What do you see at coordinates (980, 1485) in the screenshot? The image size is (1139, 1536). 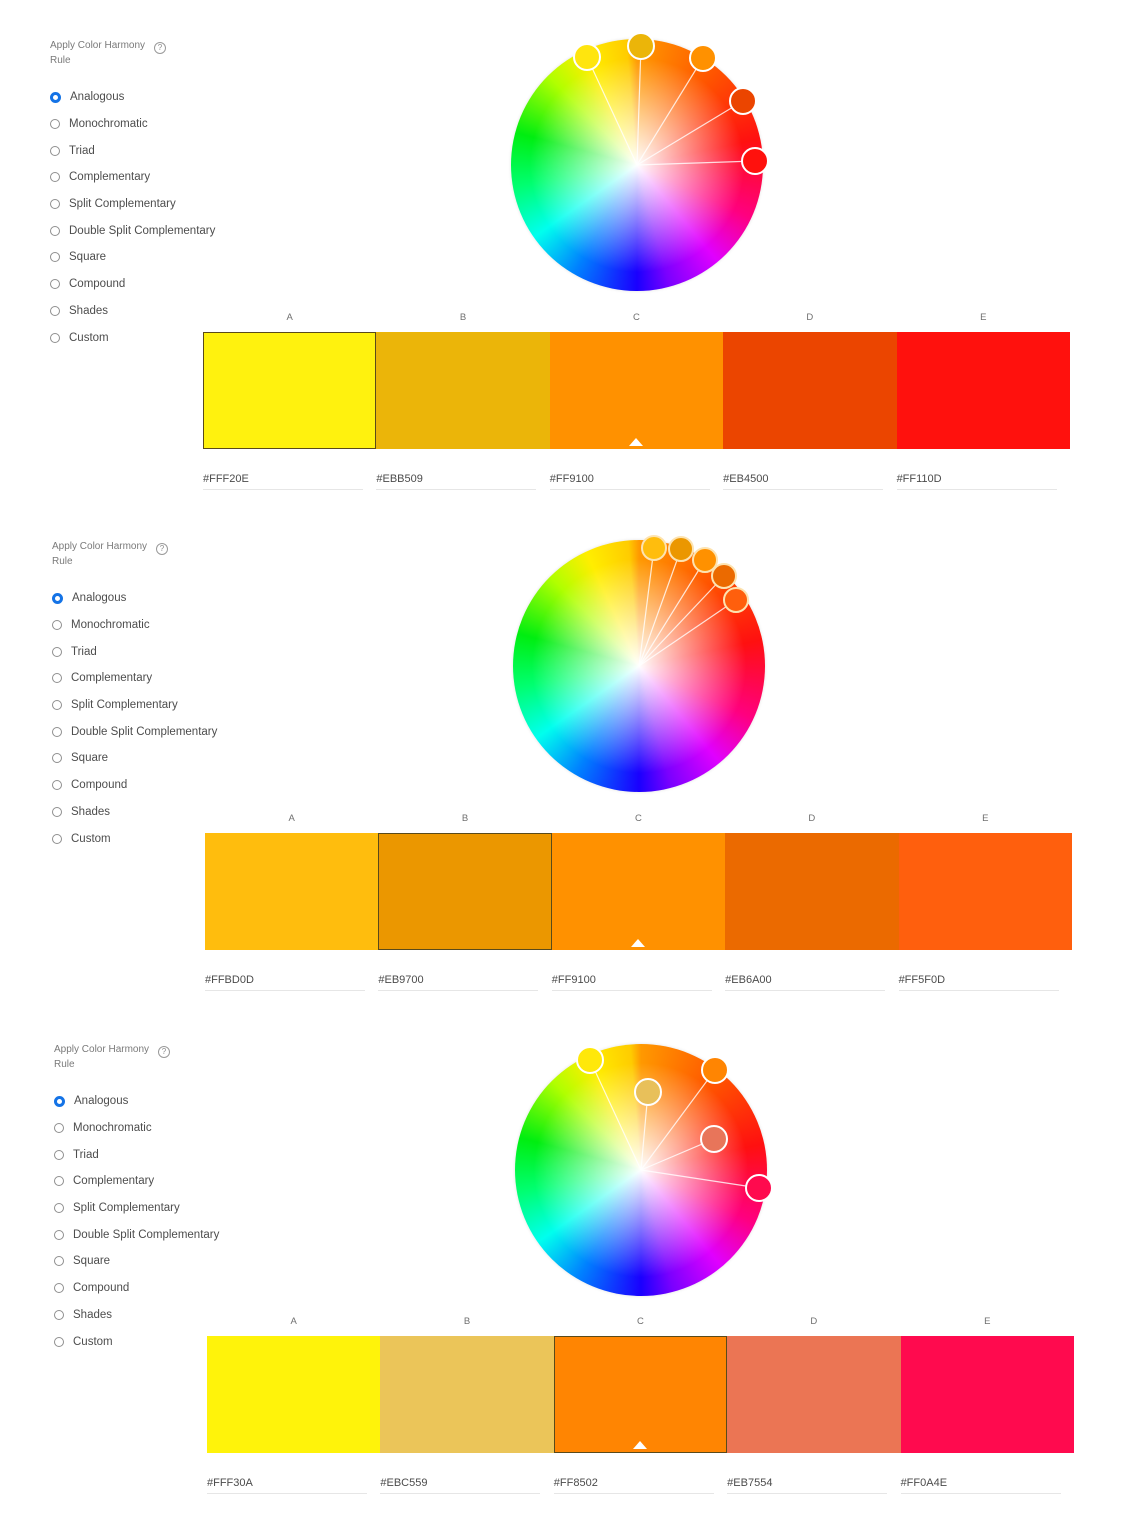 I see `hex-field-e: #FF0A4E` at bounding box center [980, 1485].